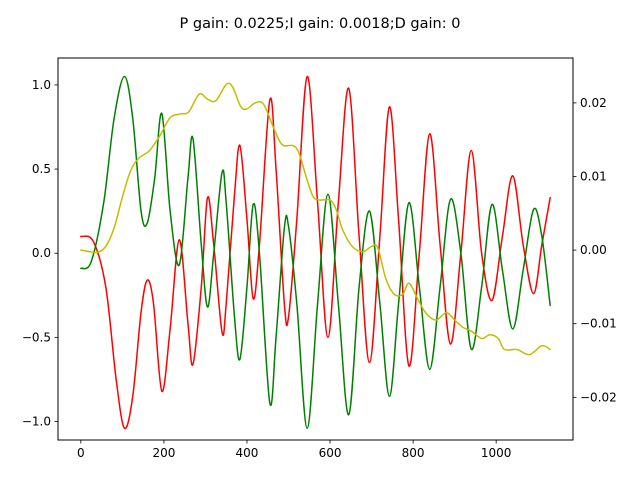 This screenshot has height=480, width=640. What do you see at coordinates (247, 453) in the screenshot?
I see `x-tick-label: 400` at bounding box center [247, 453].